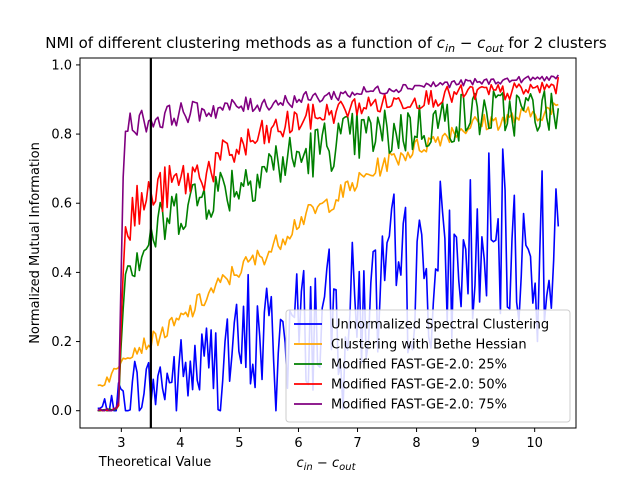 This screenshot has height=480, width=640. I want to click on x-axis-label: cin − cout, so click(327, 464).